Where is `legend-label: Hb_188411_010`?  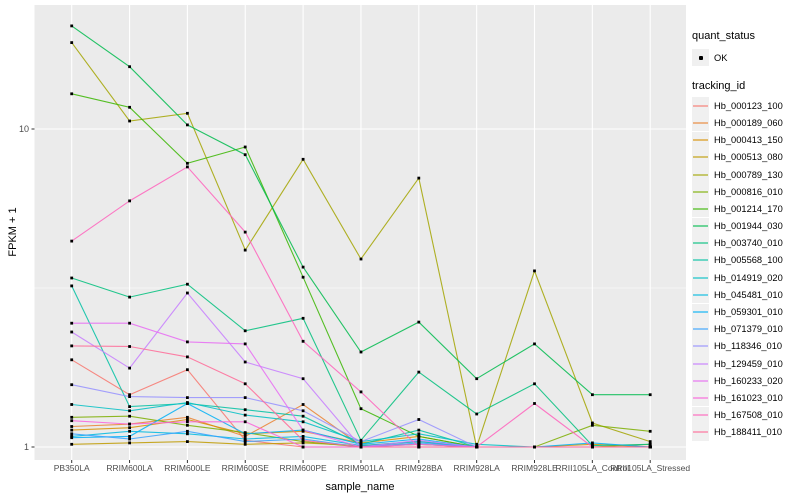 legend-label: Hb_188411_010 is located at coordinates (748, 432).